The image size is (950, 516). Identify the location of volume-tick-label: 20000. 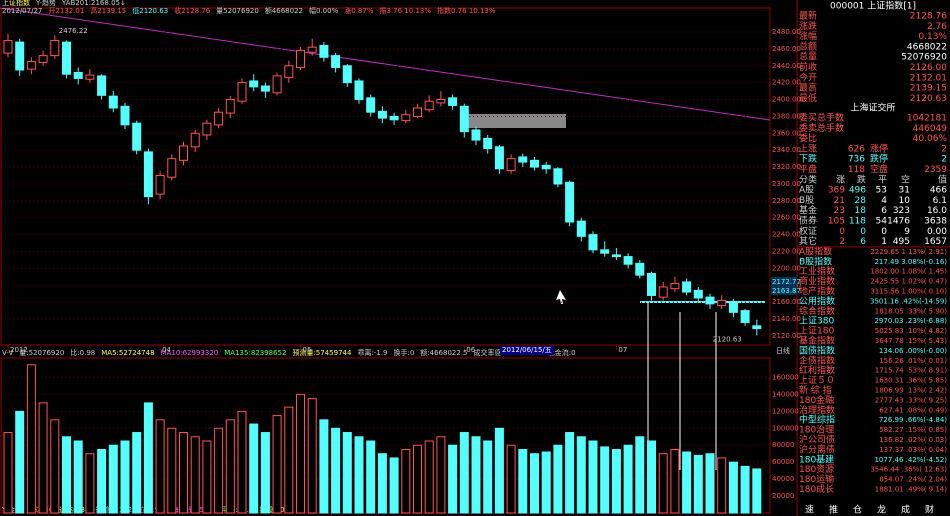
(783, 496).